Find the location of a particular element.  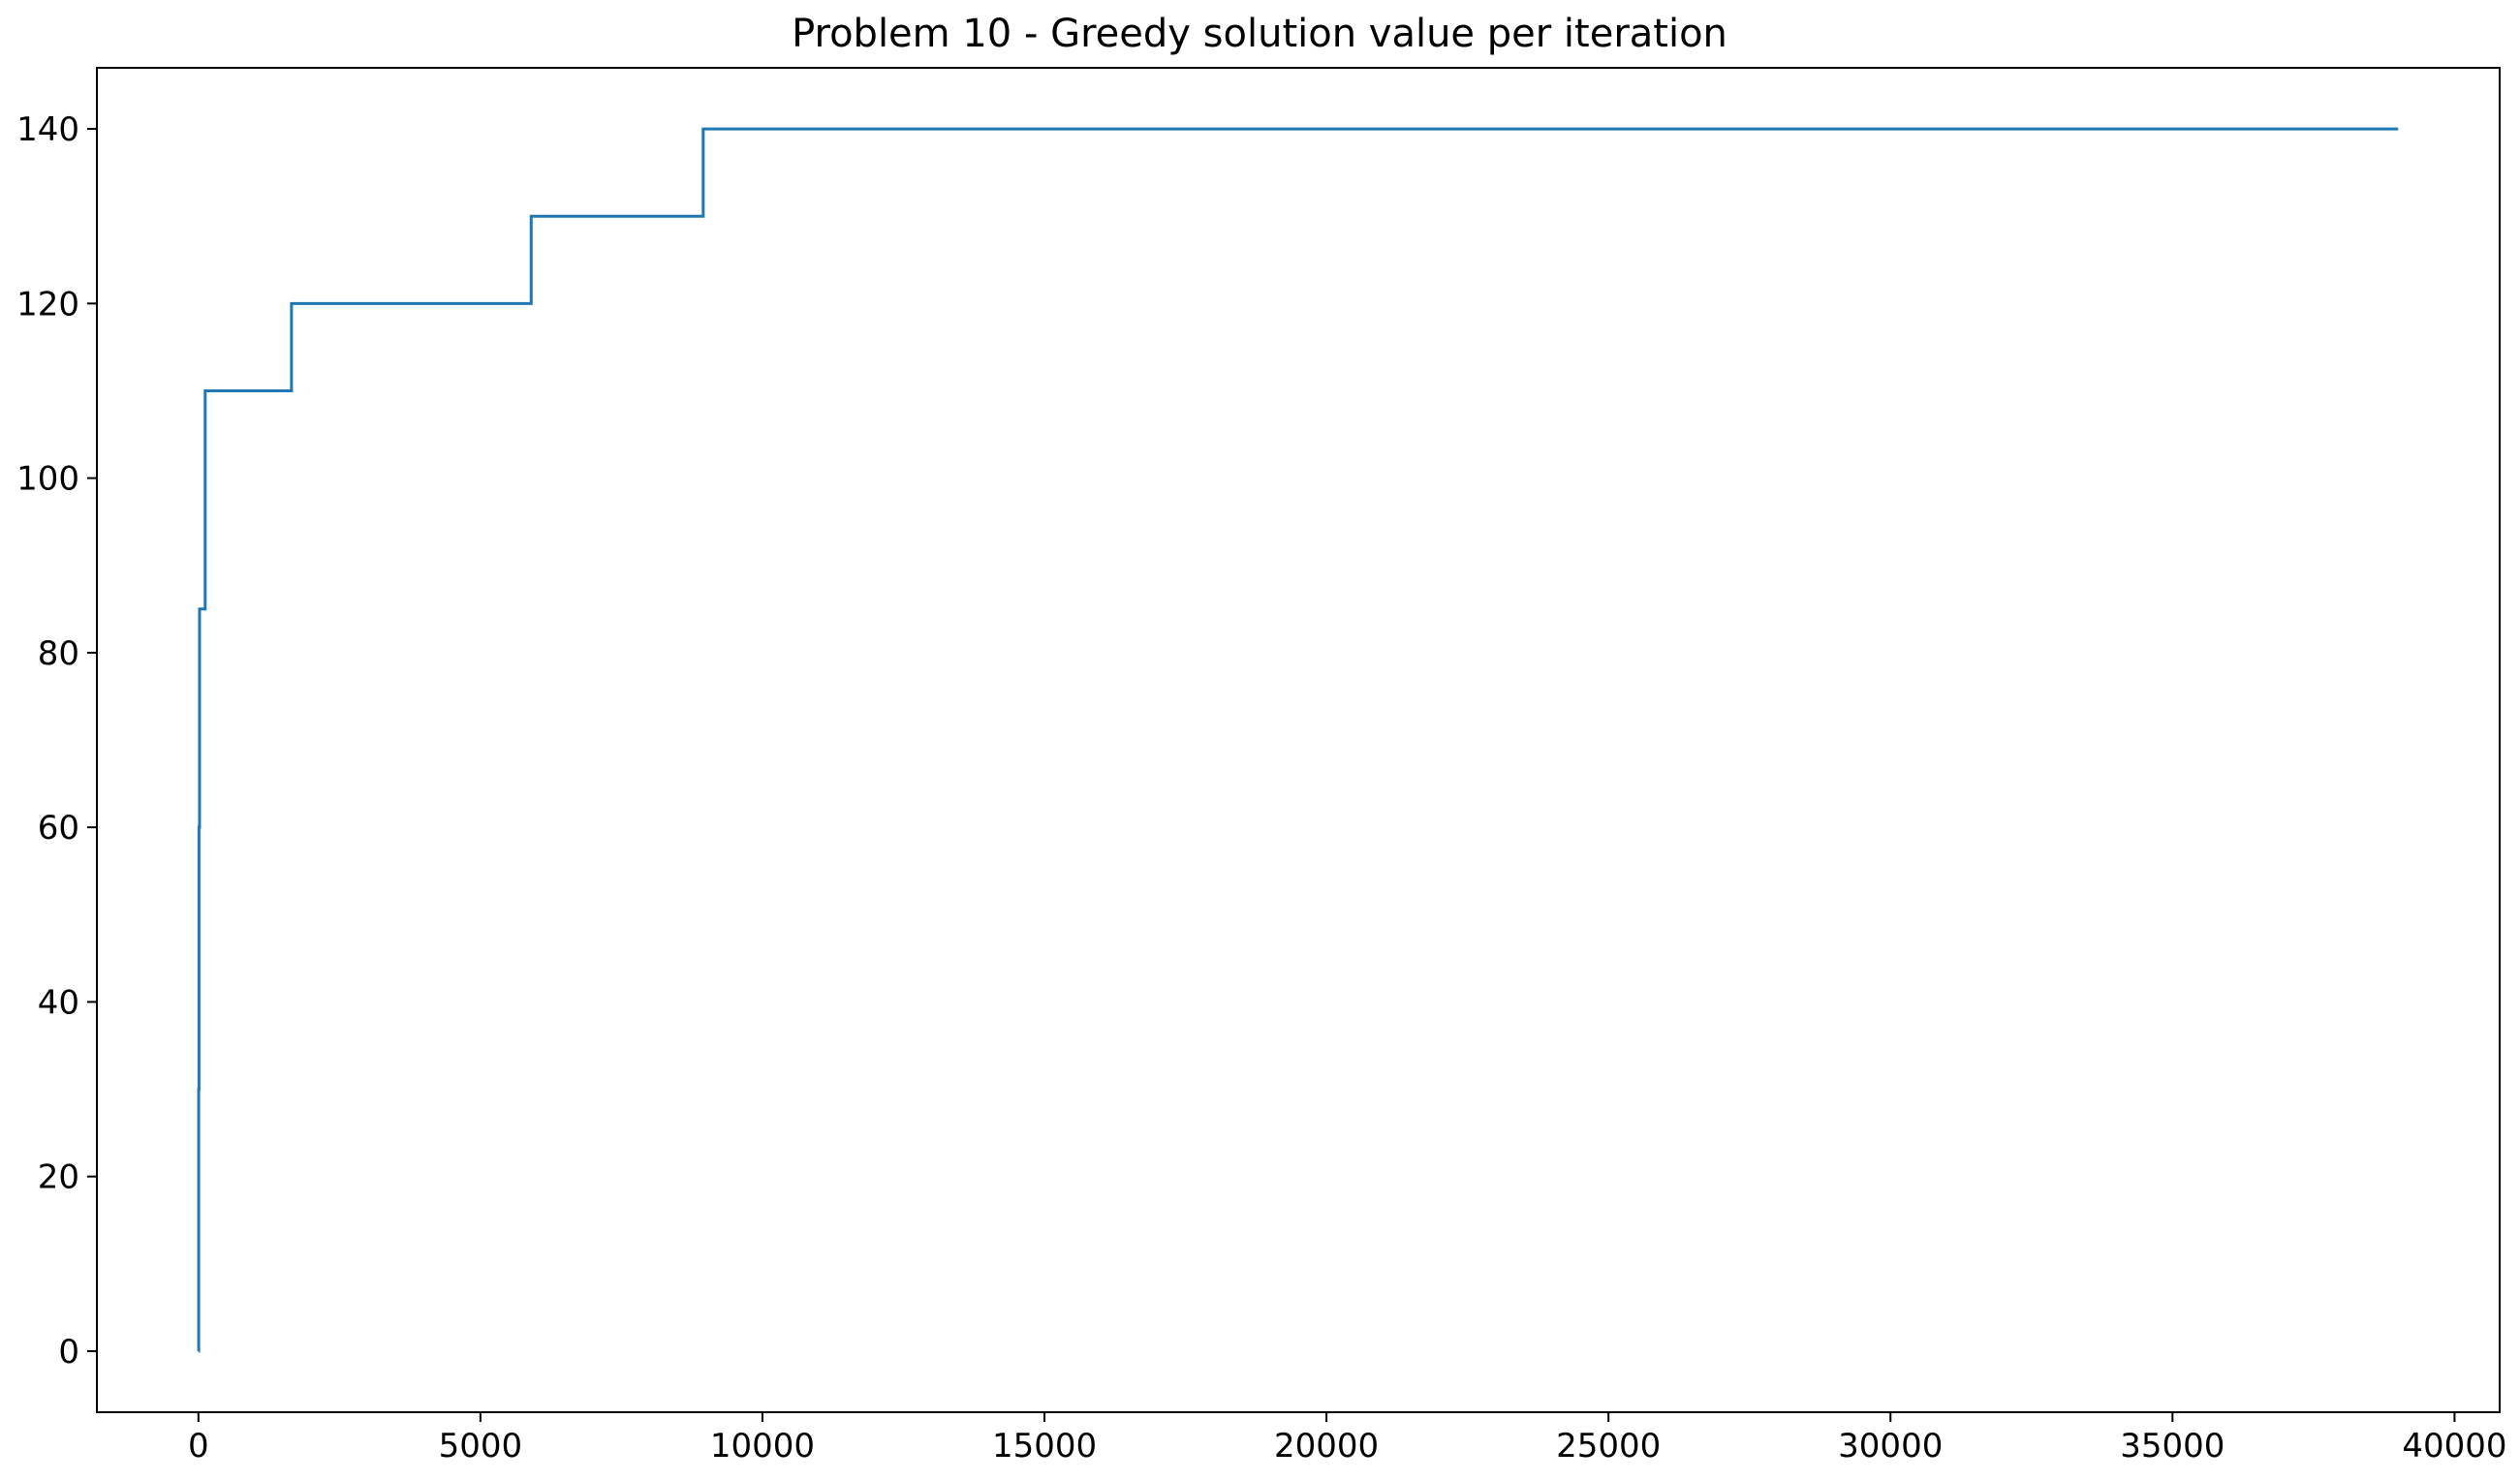

y-tick-label: 140 is located at coordinates (48, 130).